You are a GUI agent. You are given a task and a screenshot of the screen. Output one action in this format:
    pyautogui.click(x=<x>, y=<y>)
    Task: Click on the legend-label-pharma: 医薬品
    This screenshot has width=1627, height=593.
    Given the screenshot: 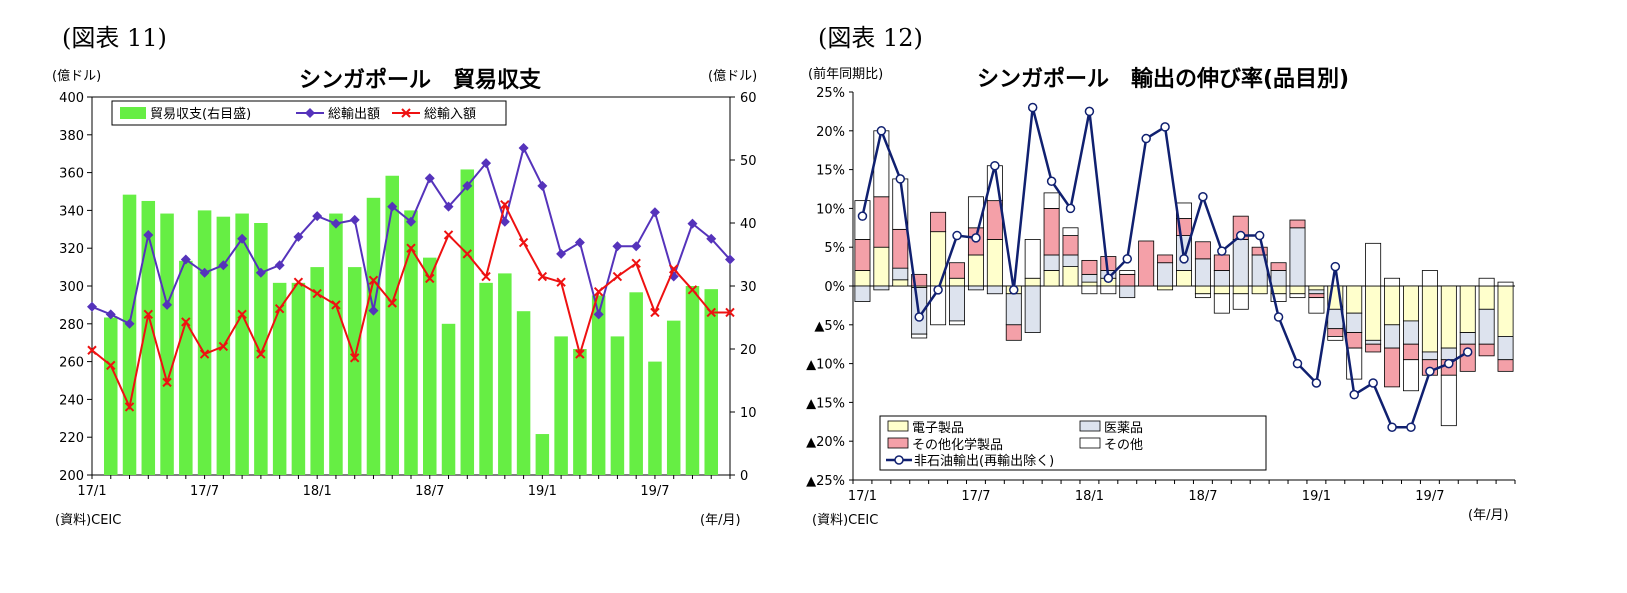 What is the action you would take?
    pyautogui.click(x=1123, y=428)
    